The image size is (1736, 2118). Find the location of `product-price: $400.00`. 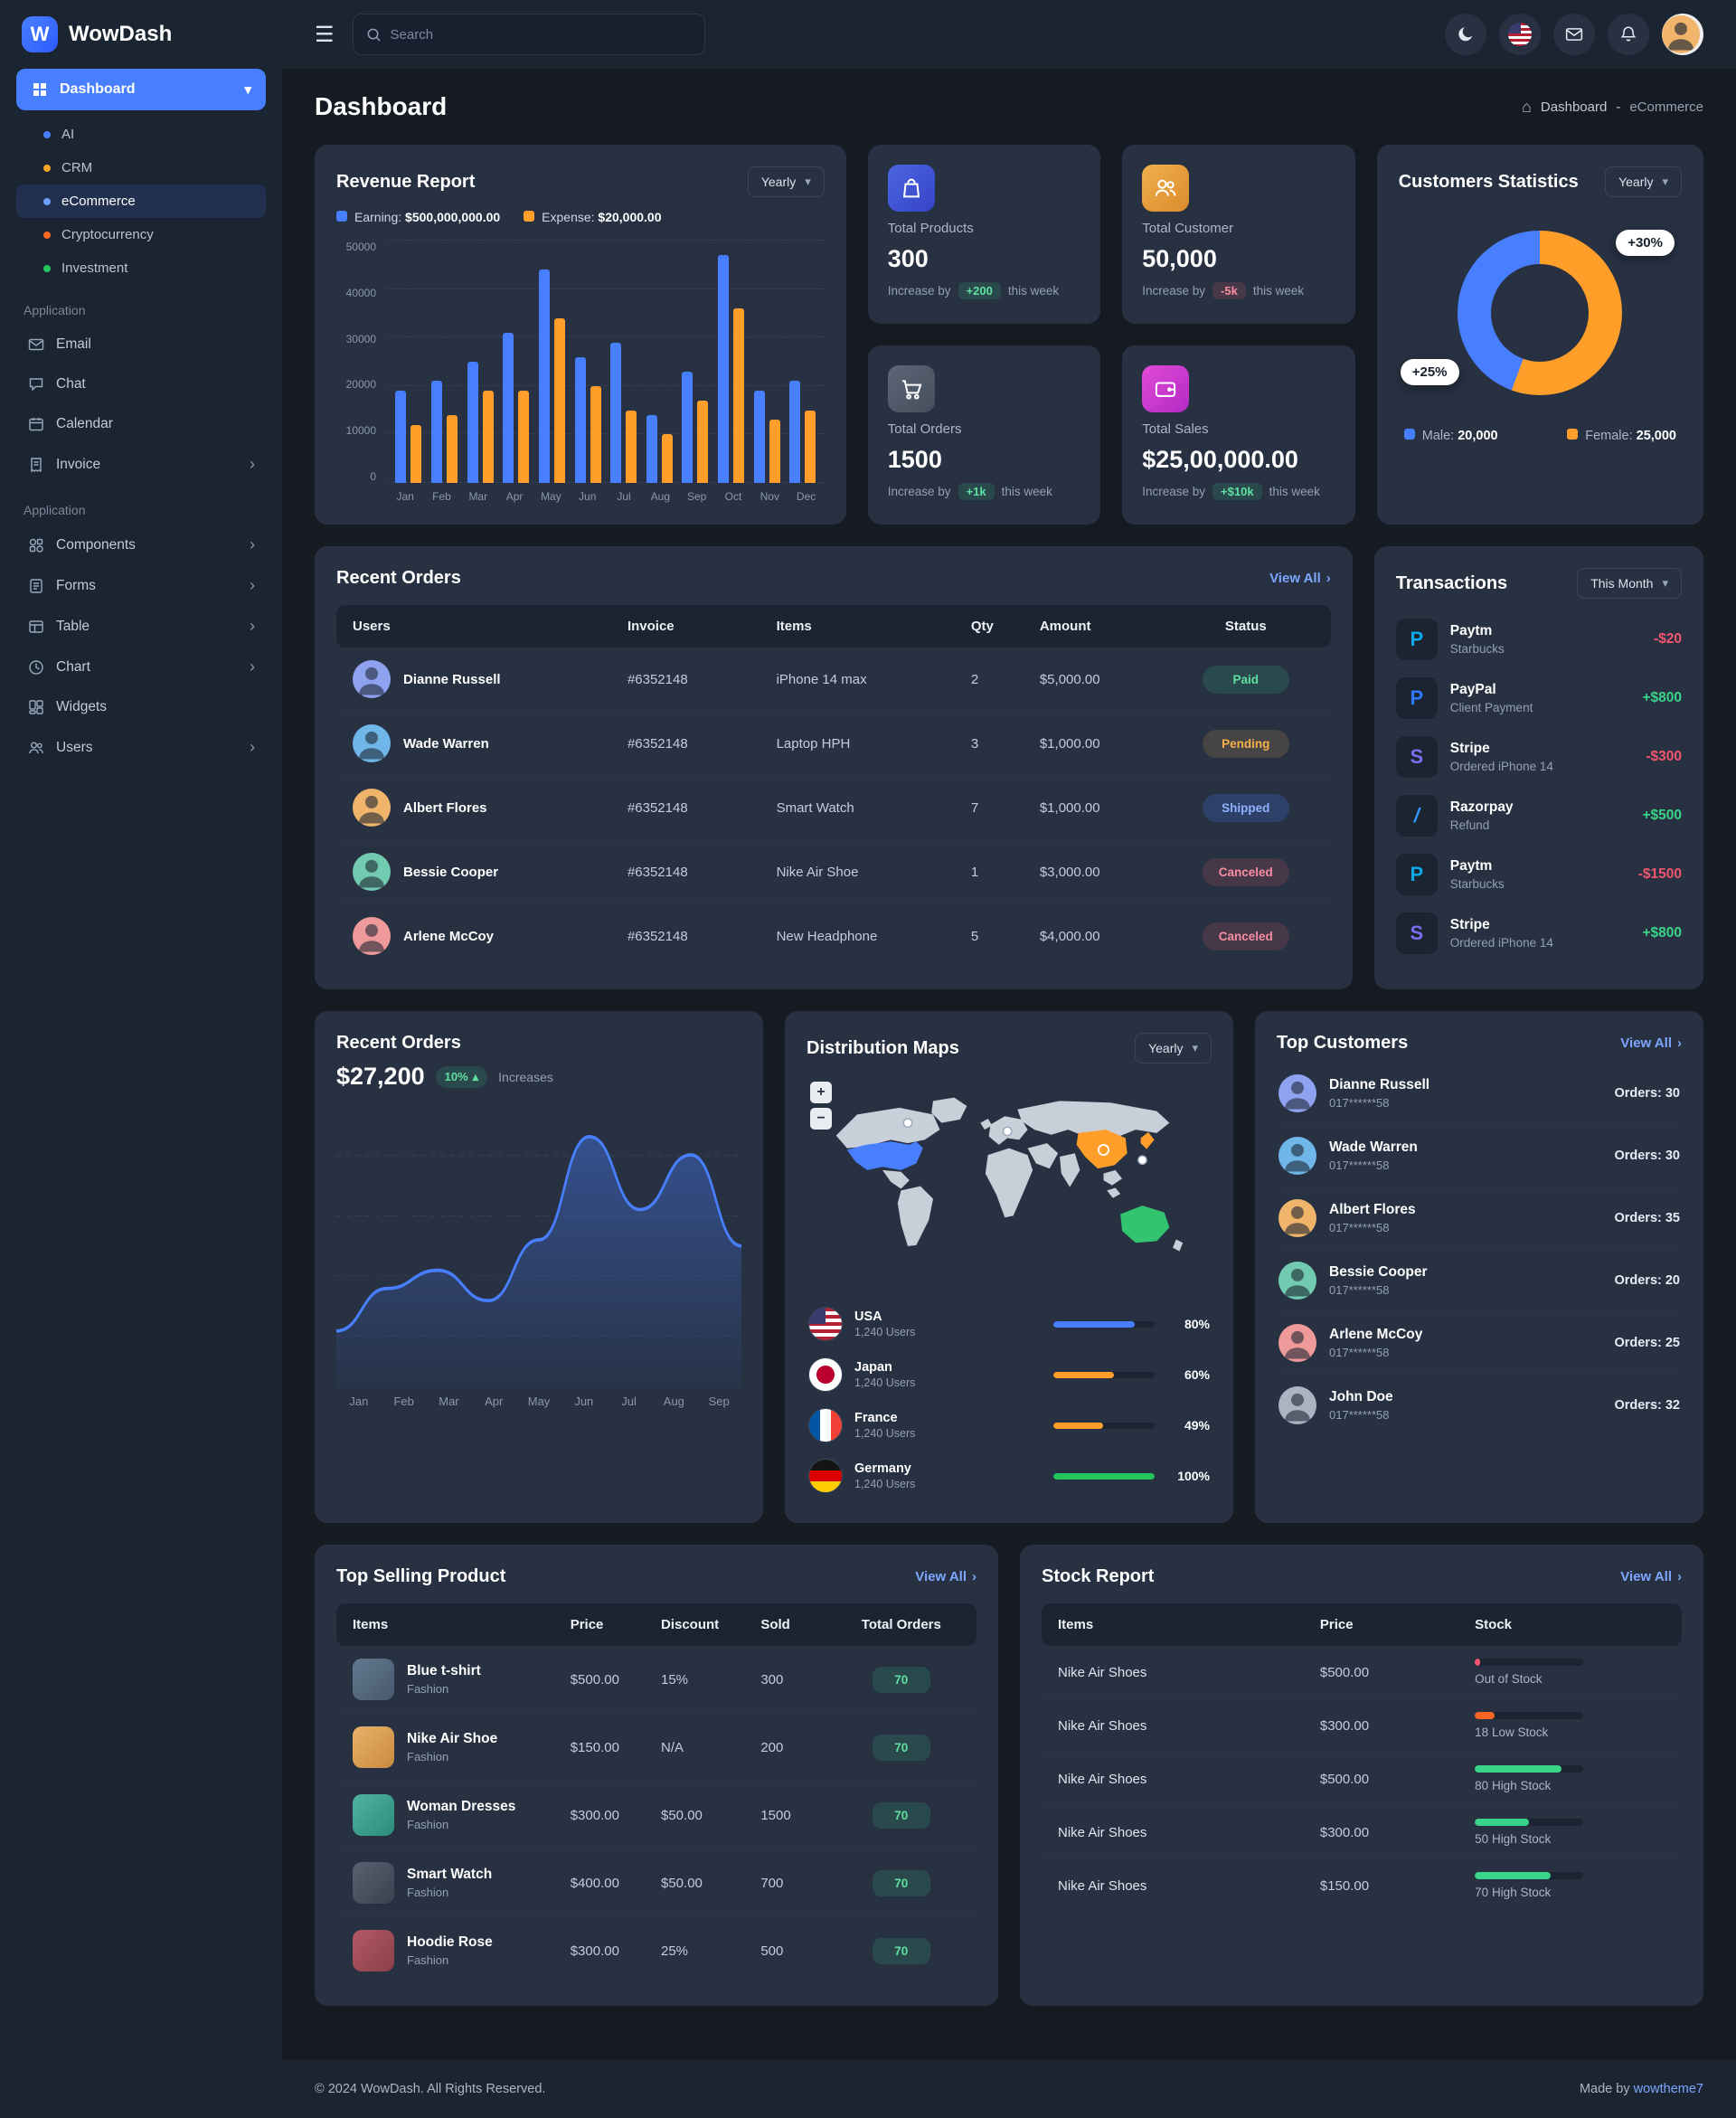

product-price: $400.00 is located at coordinates (595, 1883).